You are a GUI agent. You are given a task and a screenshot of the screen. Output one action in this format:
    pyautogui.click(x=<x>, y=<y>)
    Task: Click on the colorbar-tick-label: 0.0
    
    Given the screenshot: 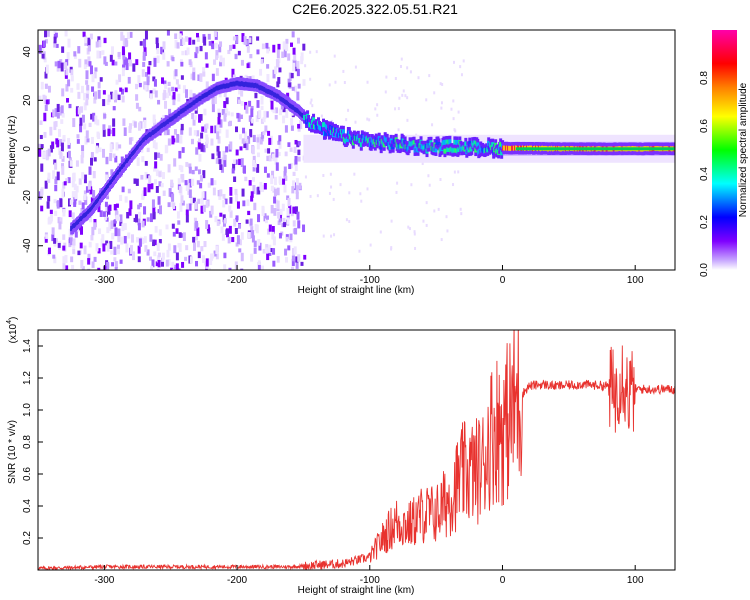 What is the action you would take?
    pyautogui.click(x=704, y=270)
    